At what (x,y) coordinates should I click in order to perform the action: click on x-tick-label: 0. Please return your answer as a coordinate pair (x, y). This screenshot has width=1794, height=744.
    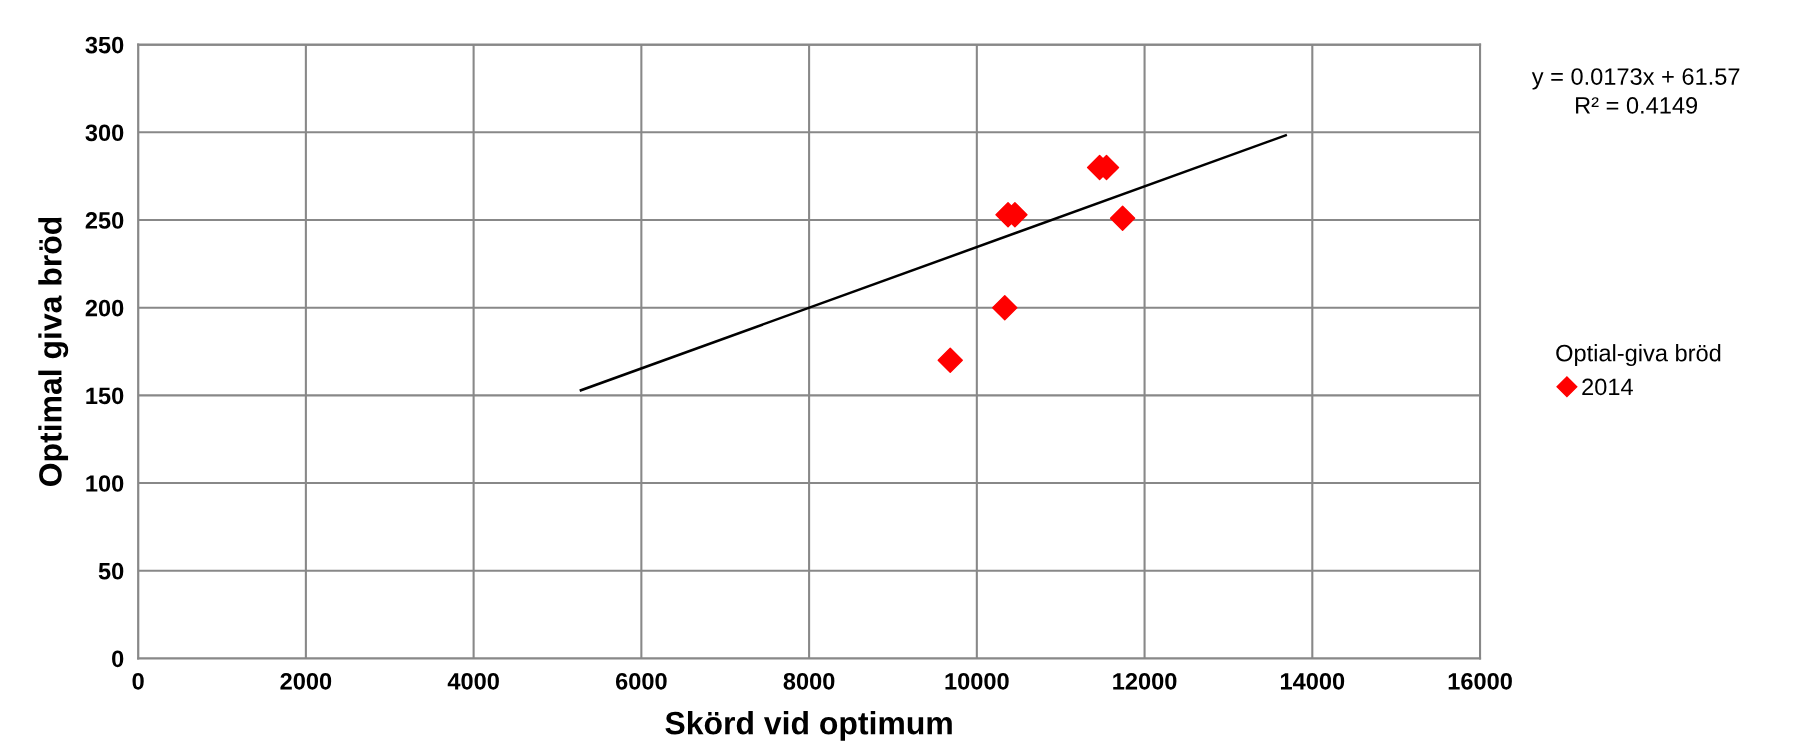
    Looking at the image, I should click on (138, 681).